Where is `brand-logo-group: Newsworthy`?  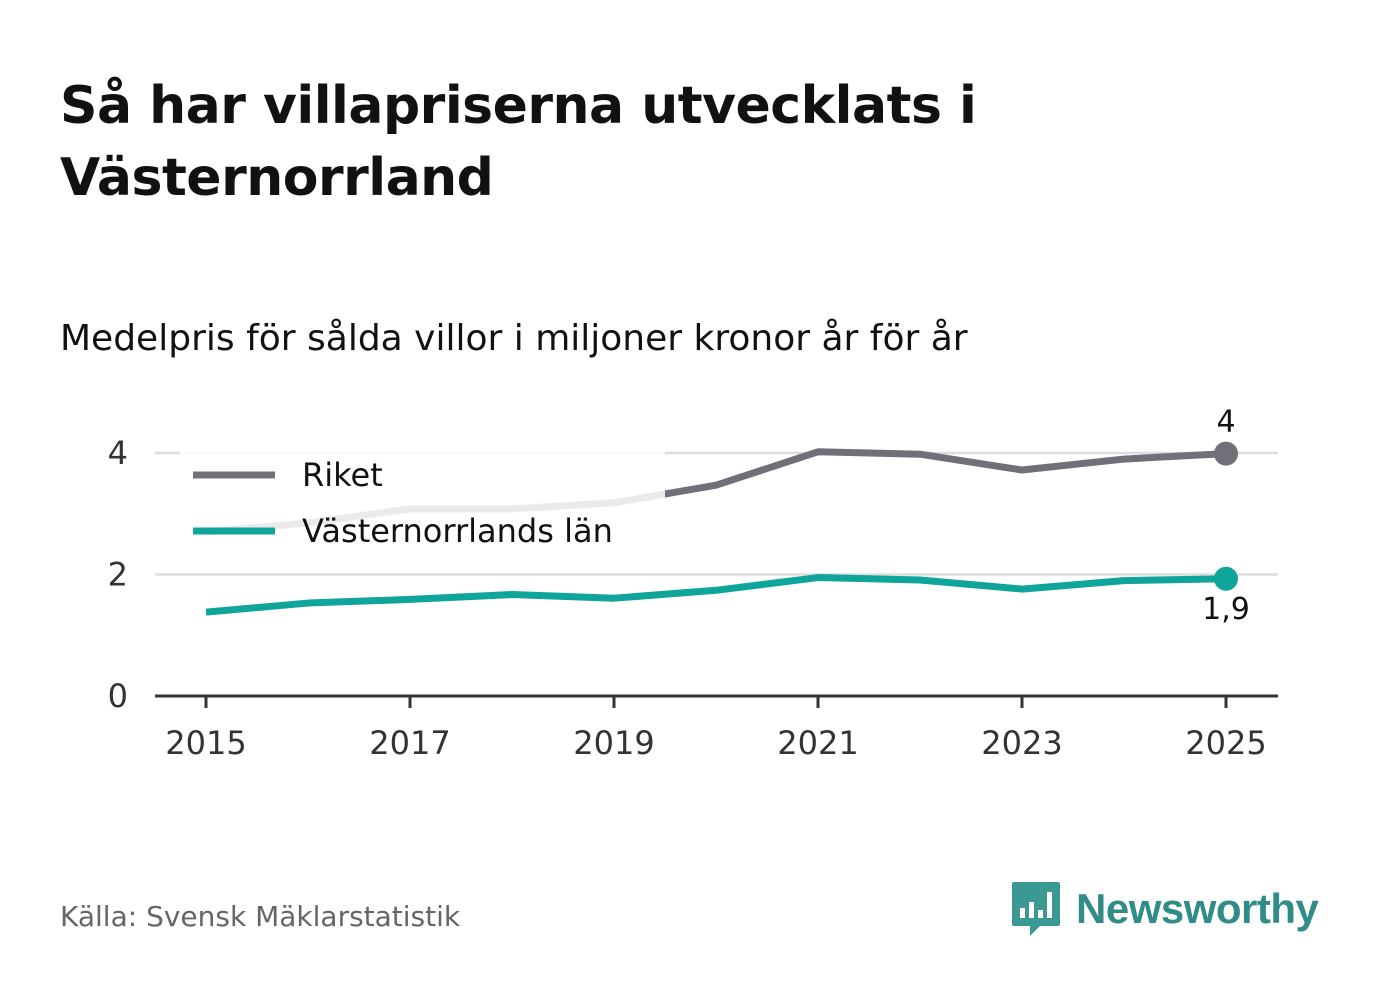
brand-logo-group: Newsworthy is located at coordinates (1164, 909).